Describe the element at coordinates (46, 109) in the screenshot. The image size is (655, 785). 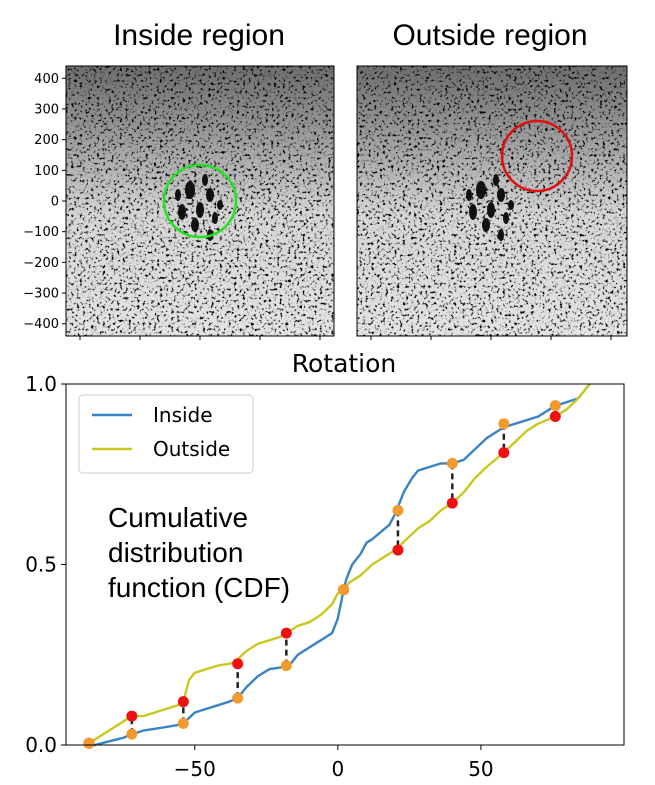
I see `image-y-tick-label: 300` at that location.